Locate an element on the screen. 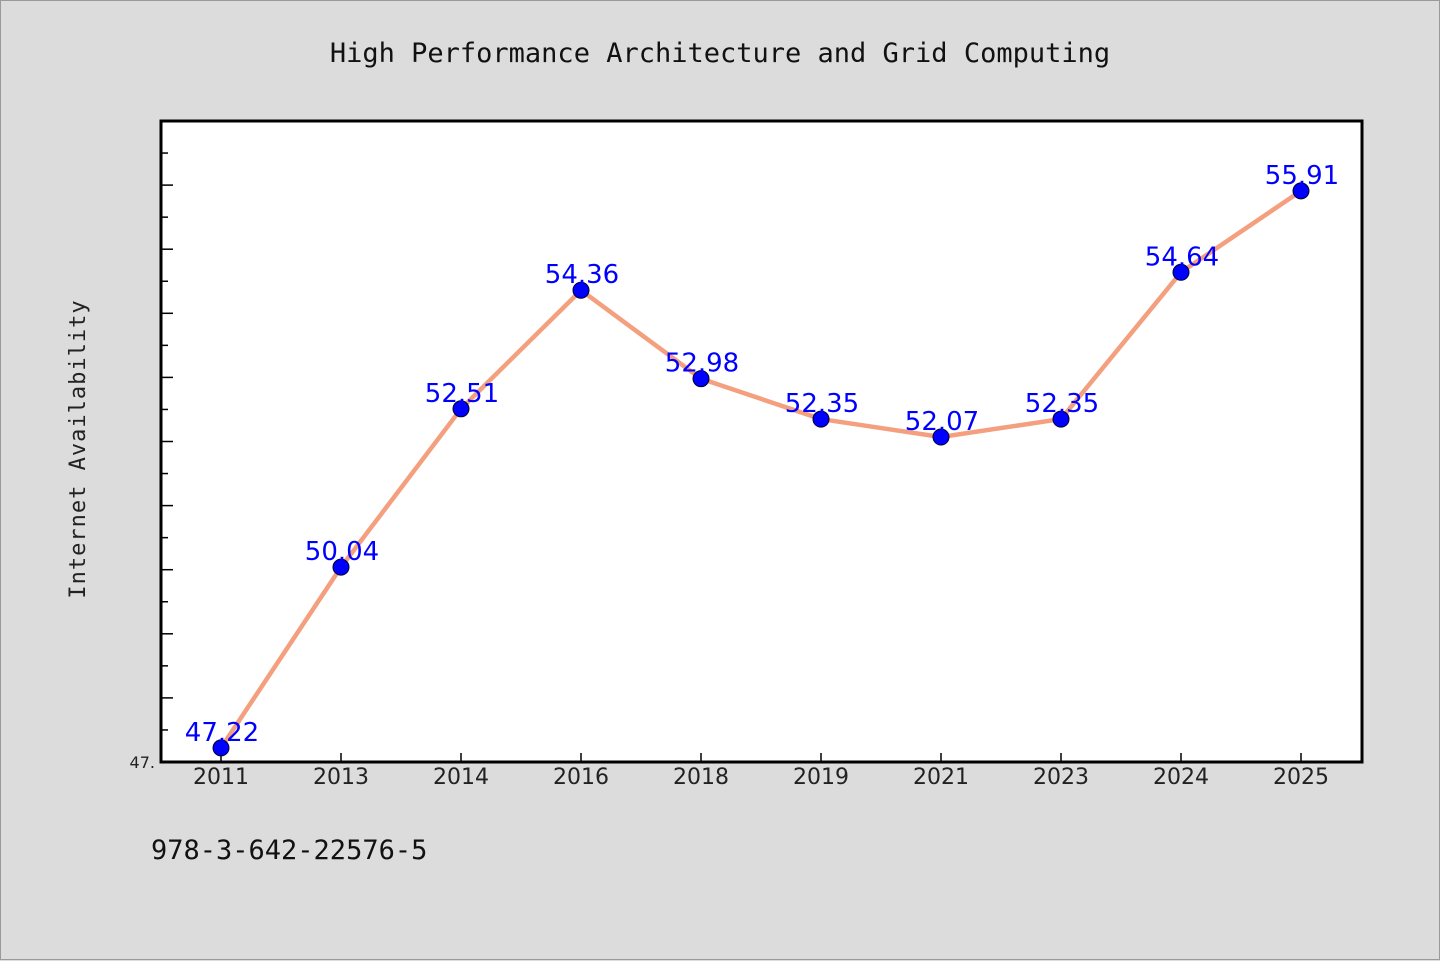 The height and width of the screenshot is (961, 1440). y-axis-ticks is located at coordinates (167, 441).